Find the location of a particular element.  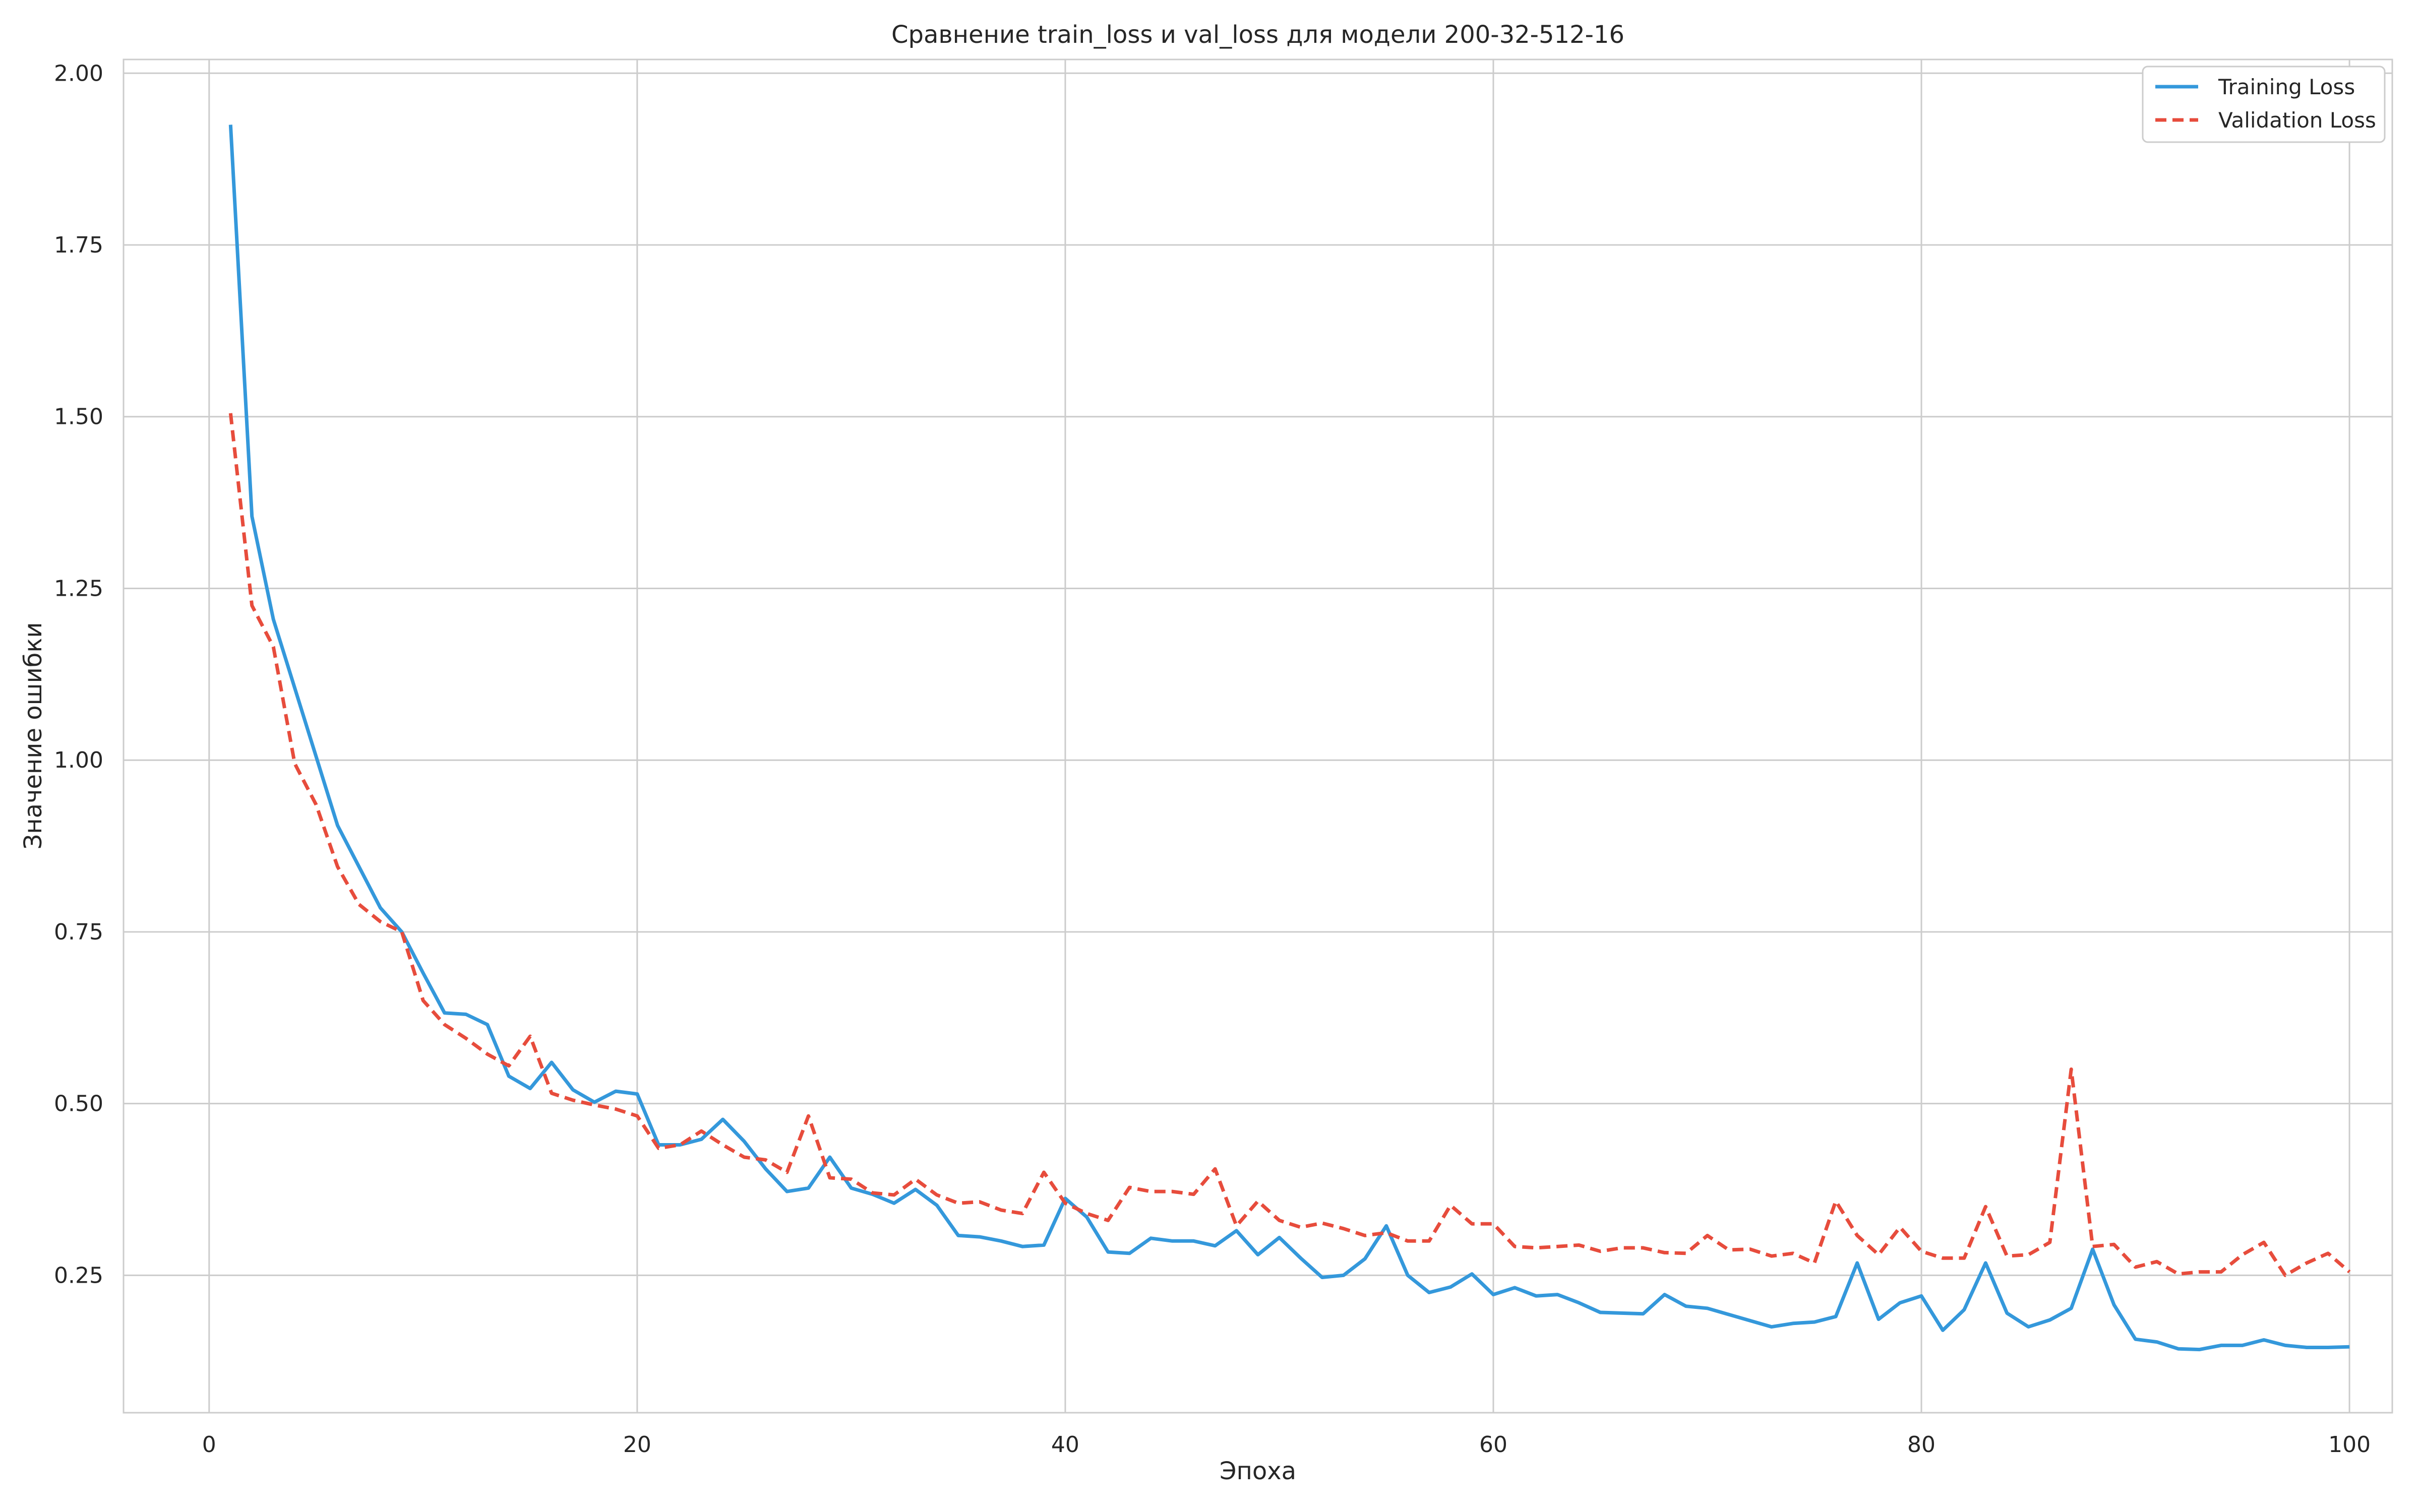

y-tick-label: 1.75 is located at coordinates (78, 245).